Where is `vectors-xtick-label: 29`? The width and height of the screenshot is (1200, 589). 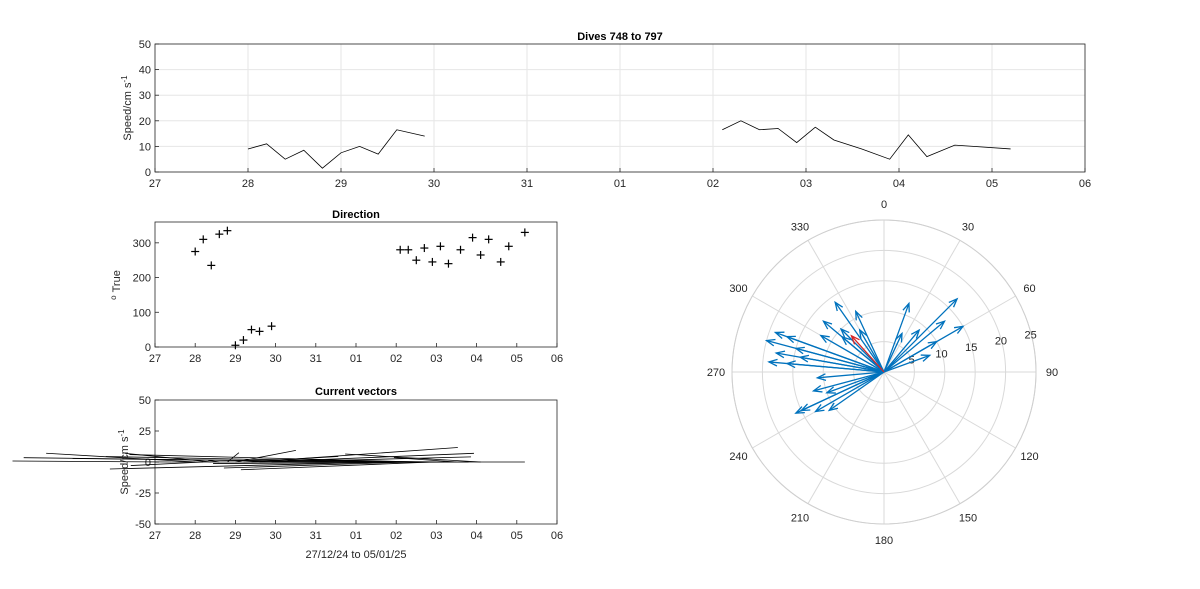 vectors-xtick-label: 29 is located at coordinates (235, 536).